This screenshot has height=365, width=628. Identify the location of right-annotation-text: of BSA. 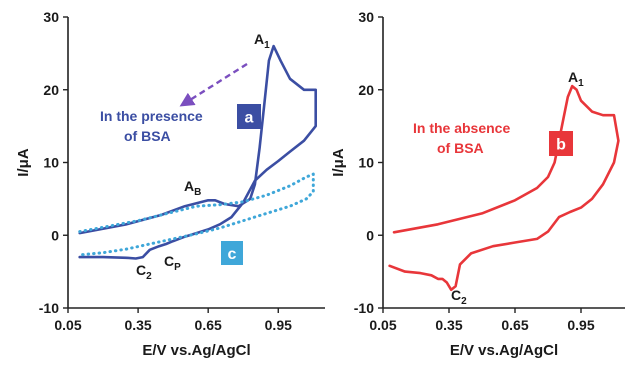
(460, 148).